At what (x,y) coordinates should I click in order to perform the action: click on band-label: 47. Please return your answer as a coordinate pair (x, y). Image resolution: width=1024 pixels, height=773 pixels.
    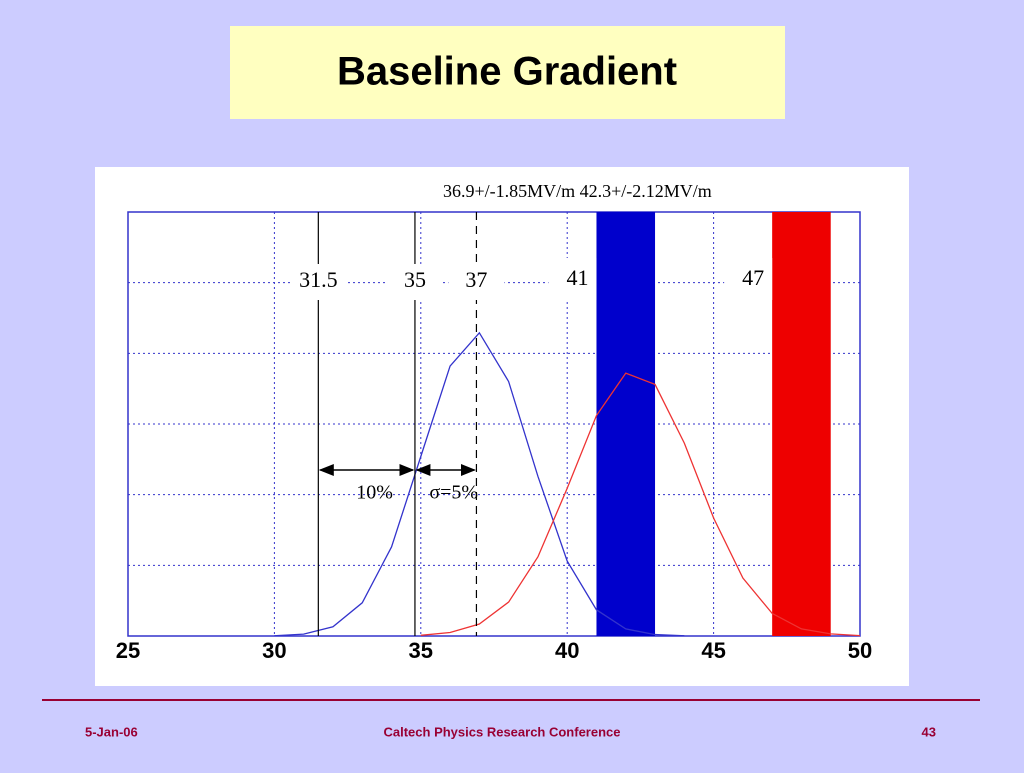
    Looking at the image, I should click on (753, 277).